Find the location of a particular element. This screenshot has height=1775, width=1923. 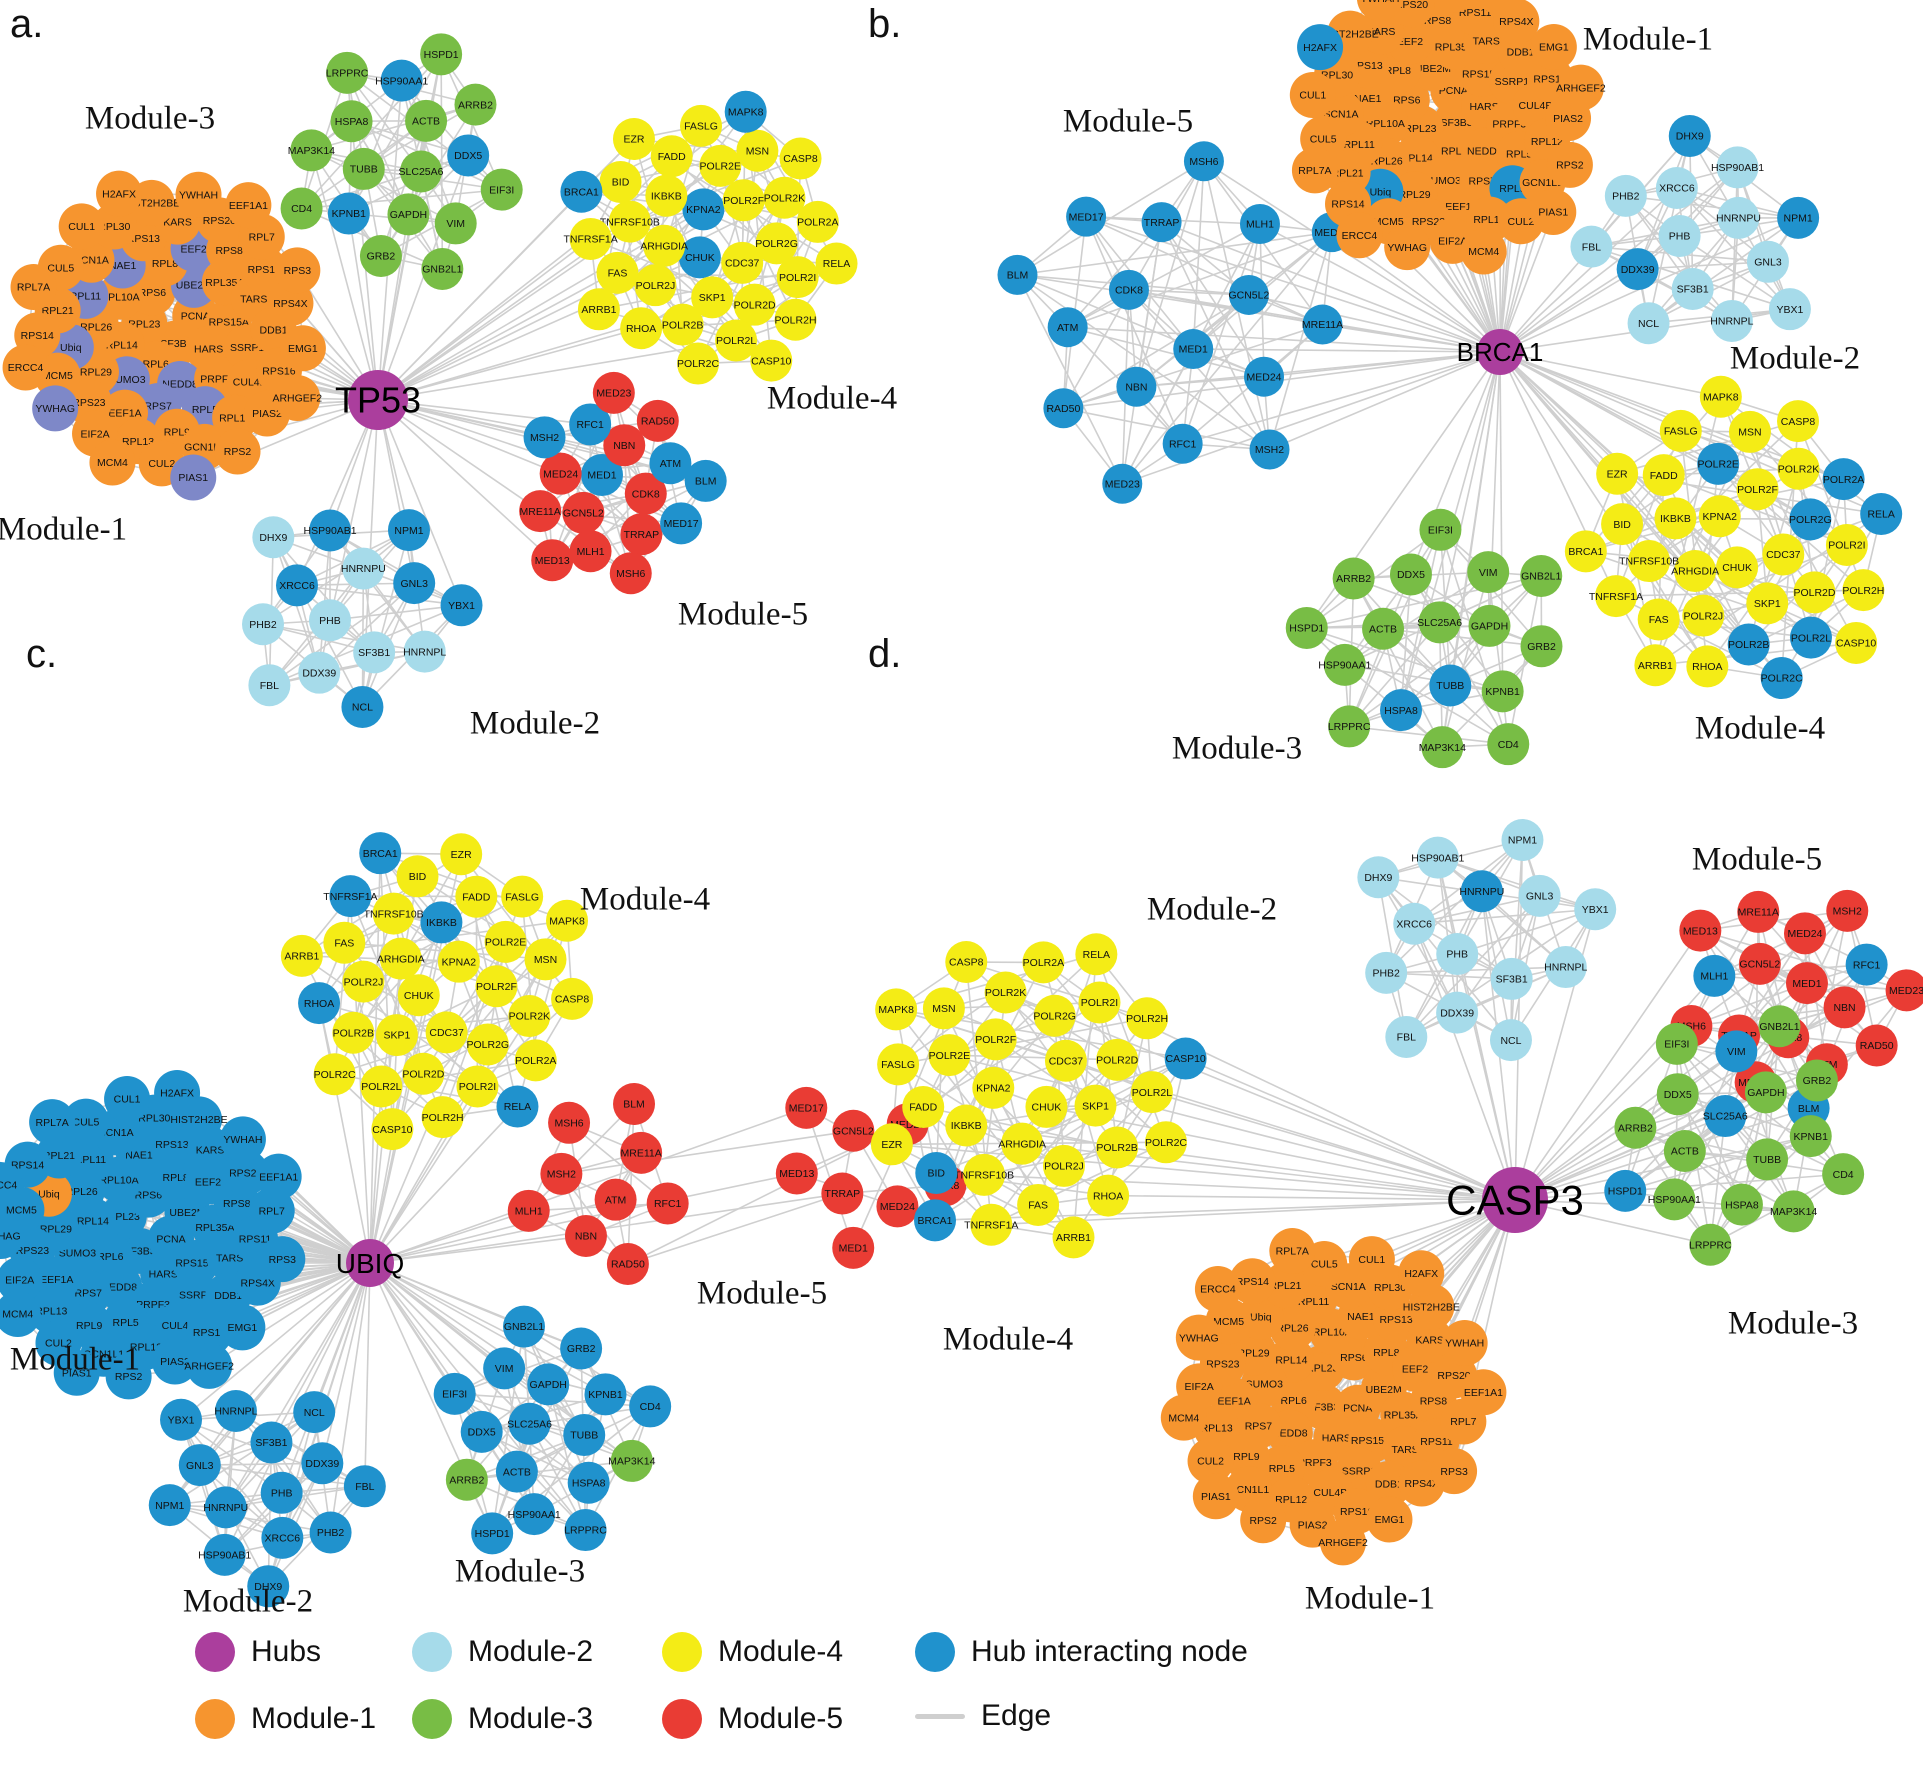

node-H2AFX: H2AFX is located at coordinates (177, 1092).